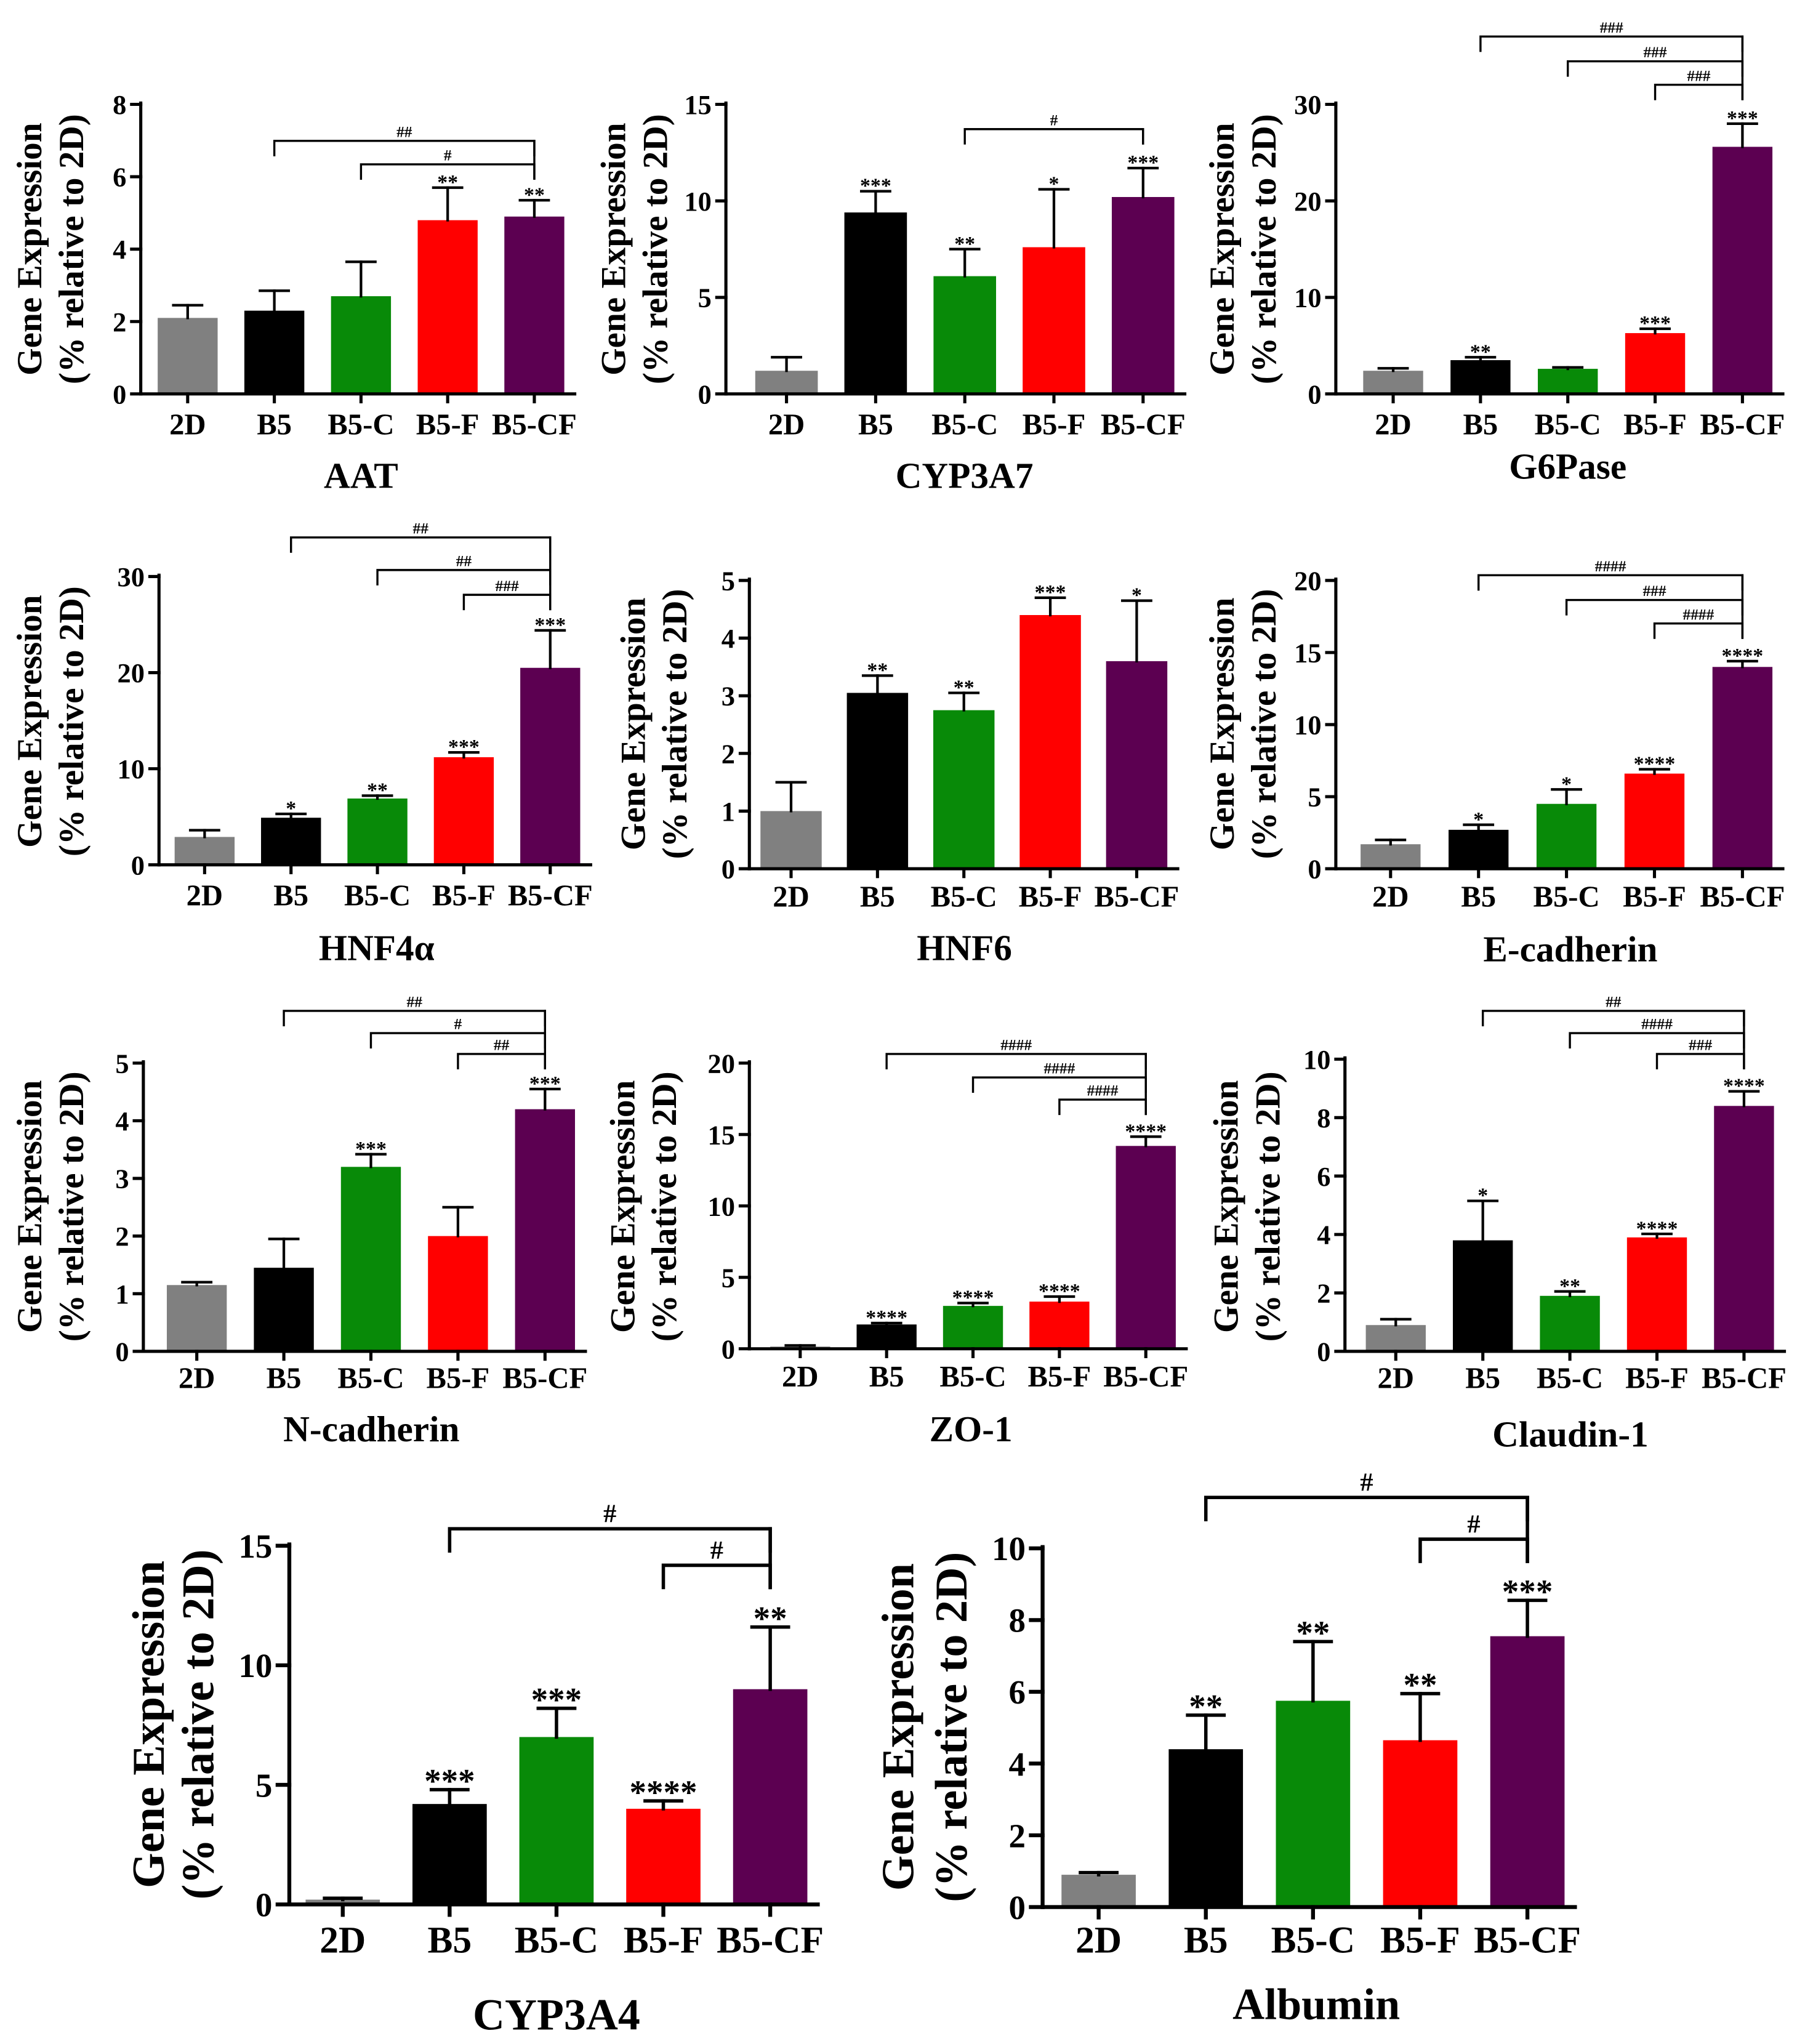 This screenshot has height=2044, width=1805. Describe the element at coordinates (361, 475) in the screenshot. I see `chart-title: AAT` at that location.